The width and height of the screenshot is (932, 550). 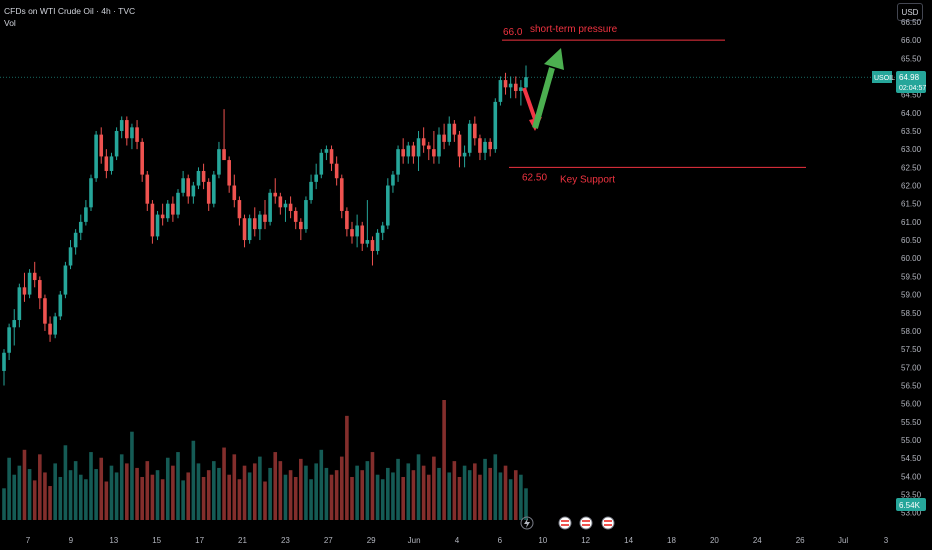 What do you see at coordinates (911, 440) in the screenshot?
I see `price-tick-label: 55.00` at bounding box center [911, 440].